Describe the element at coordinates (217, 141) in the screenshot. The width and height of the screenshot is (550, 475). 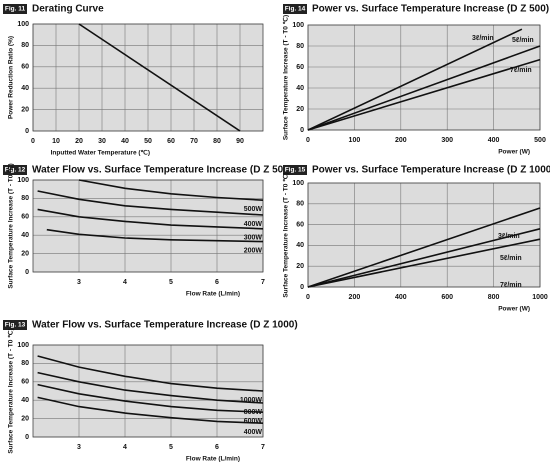
I see `x-tick-label: 80` at that location.